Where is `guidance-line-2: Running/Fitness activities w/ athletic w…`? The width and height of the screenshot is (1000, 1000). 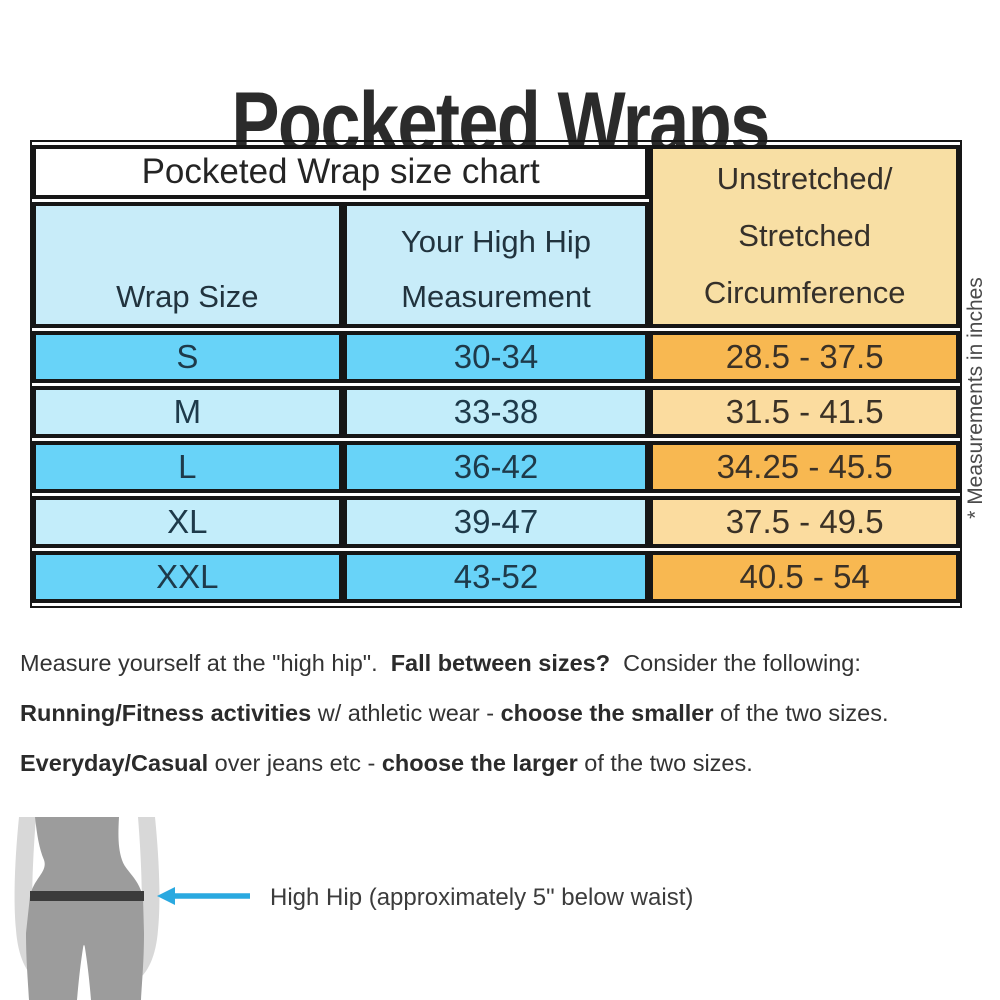 guidance-line-2: Running/Fitness activities w/ athletic w… is located at coordinates (504, 713).